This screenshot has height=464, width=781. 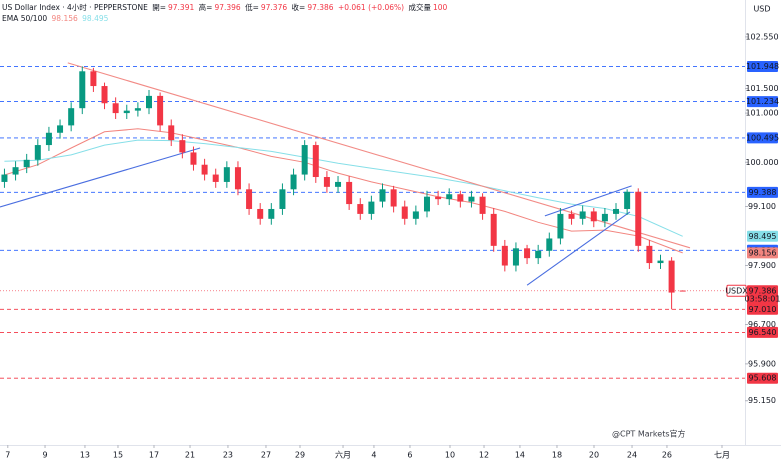 I want to click on level-tag: 101.948, so click(x=762, y=66).